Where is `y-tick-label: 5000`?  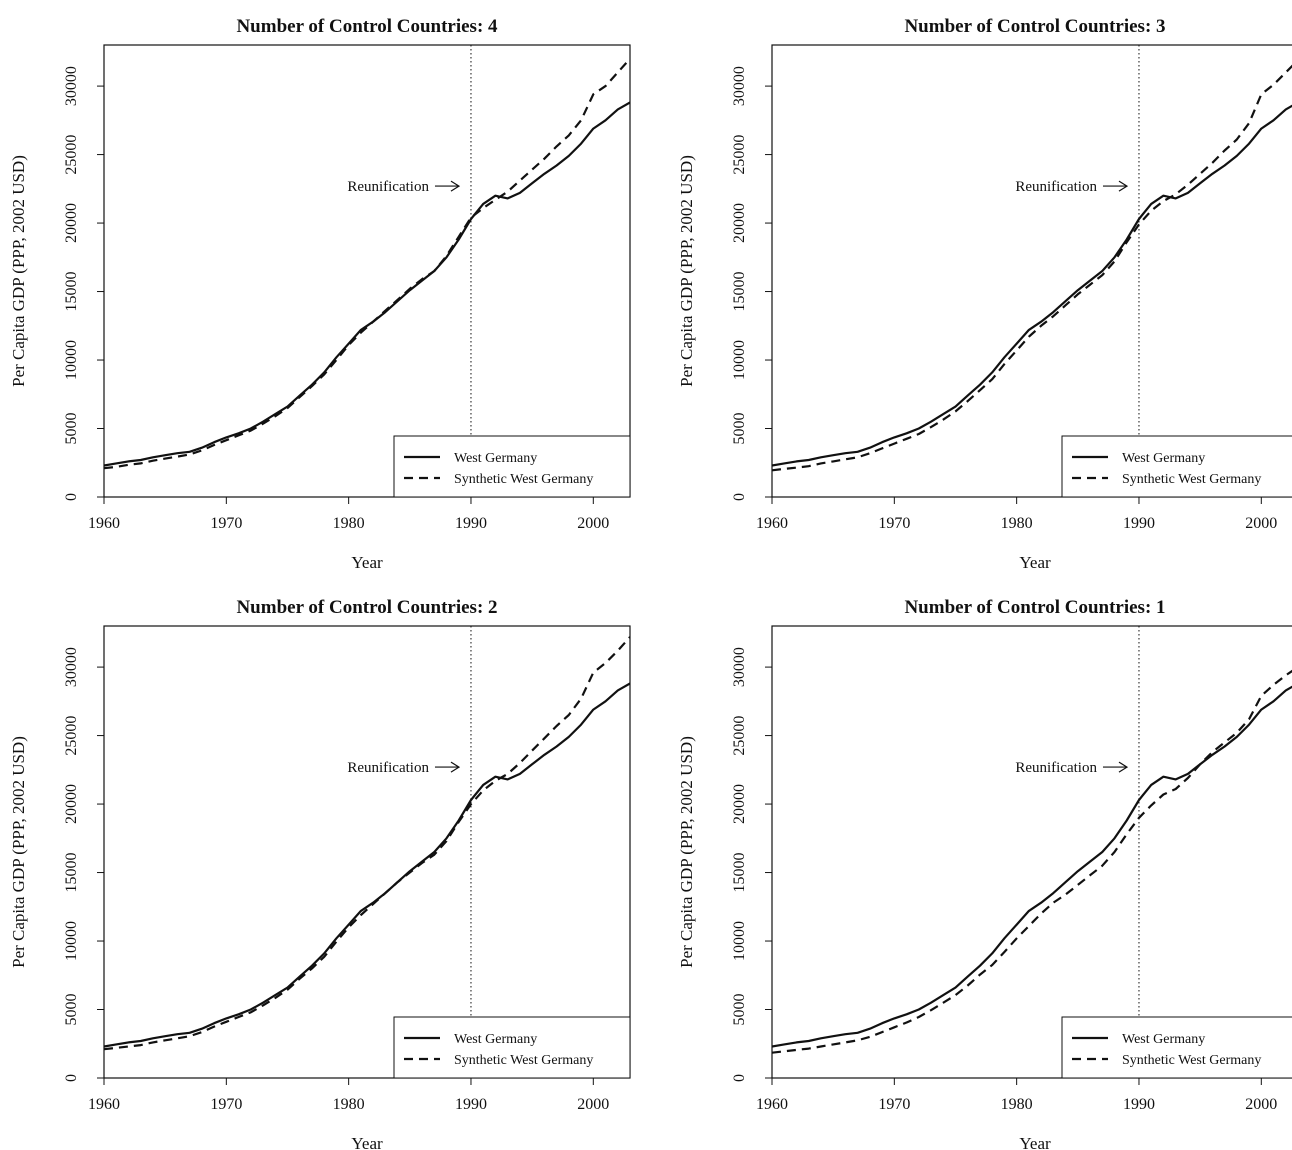 y-tick-label: 5000 is located at coordinates (739, 429).